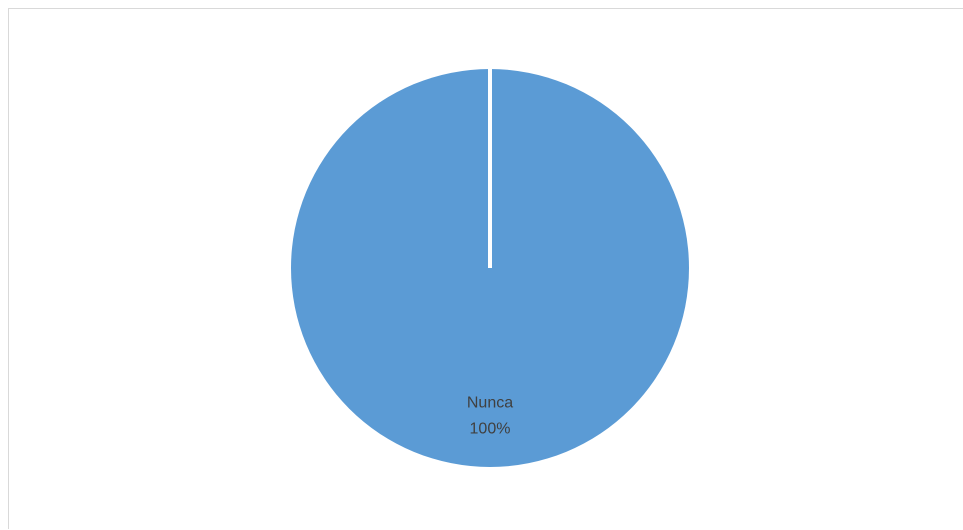  Describe the element at coordinates (490, 428) in the screenshot. I see `slice-percent-label: 100%` at that location.